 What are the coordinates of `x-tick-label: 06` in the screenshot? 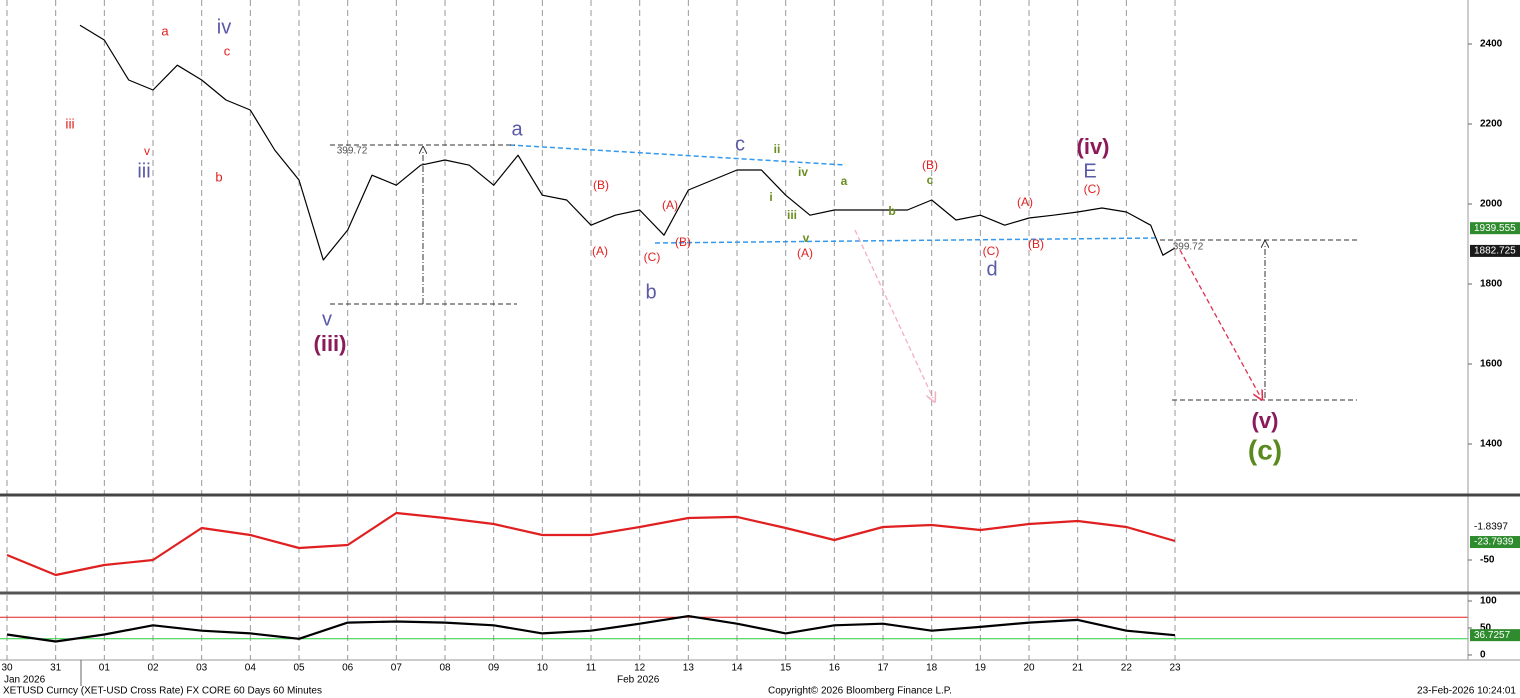 It's located at (348, 668).